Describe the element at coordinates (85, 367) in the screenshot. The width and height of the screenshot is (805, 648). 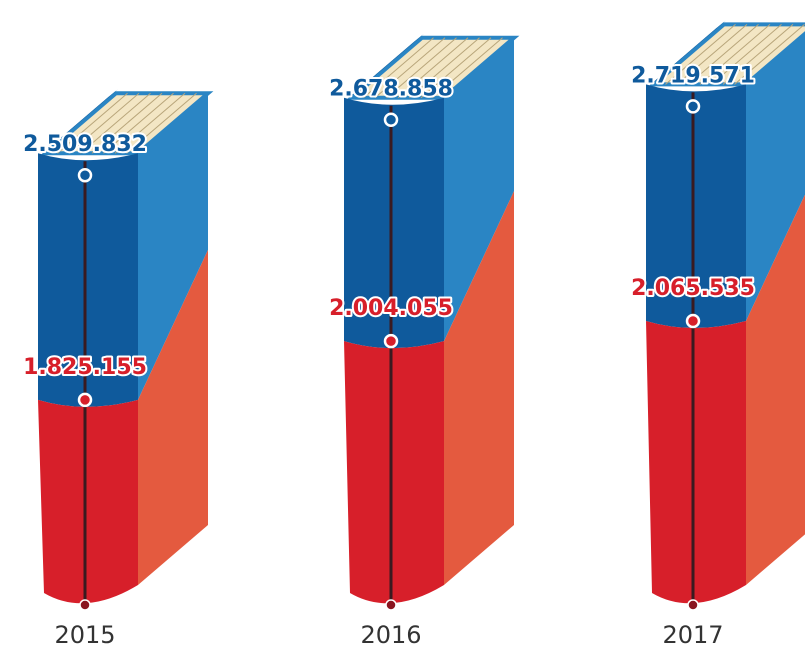
I see `value-label: 1.825.155` at that location.